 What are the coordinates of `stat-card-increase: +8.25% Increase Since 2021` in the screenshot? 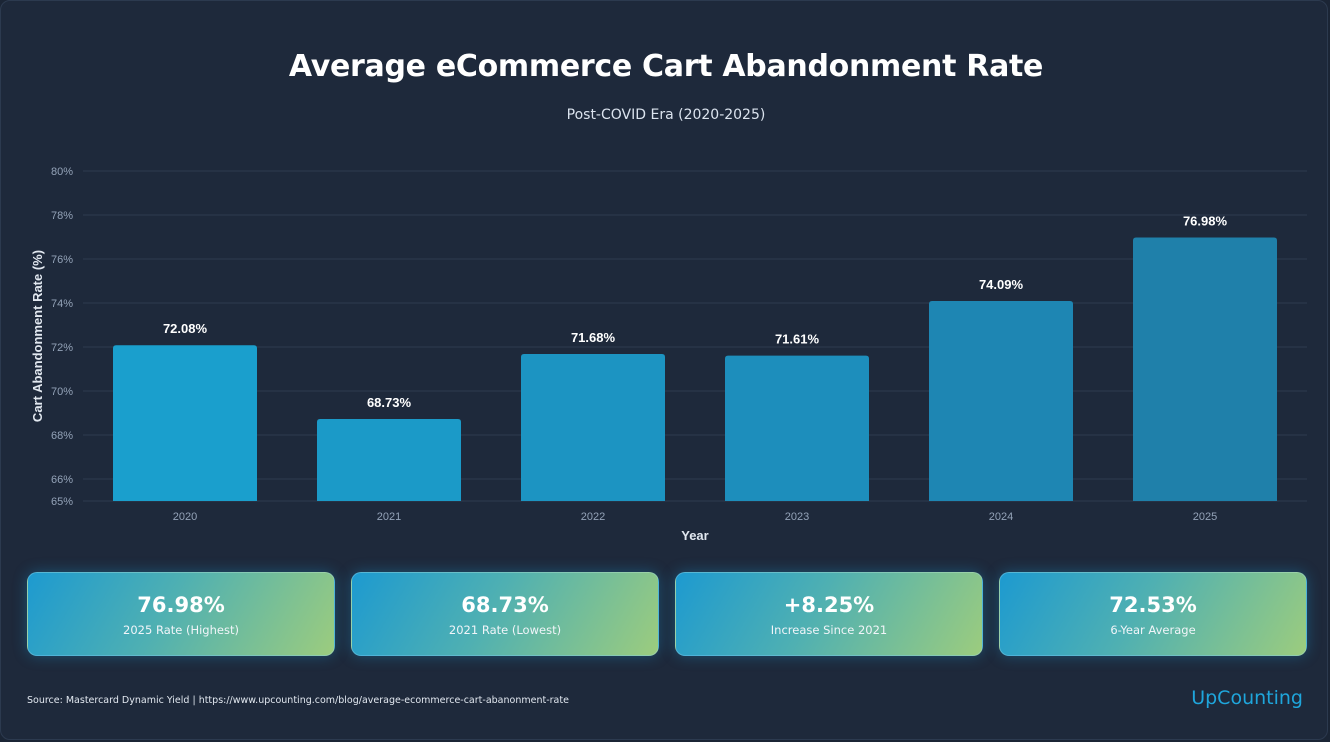 It's located at (829, 614).